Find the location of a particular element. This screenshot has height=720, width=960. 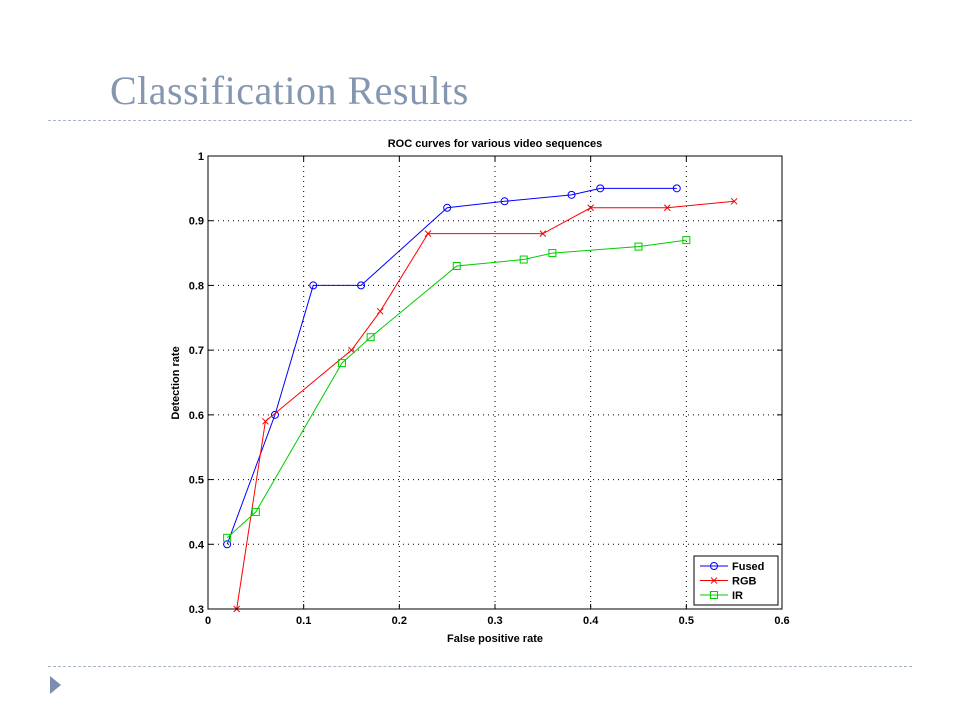

y-tick-label: 0.5 is located at coordinates (196, 481).